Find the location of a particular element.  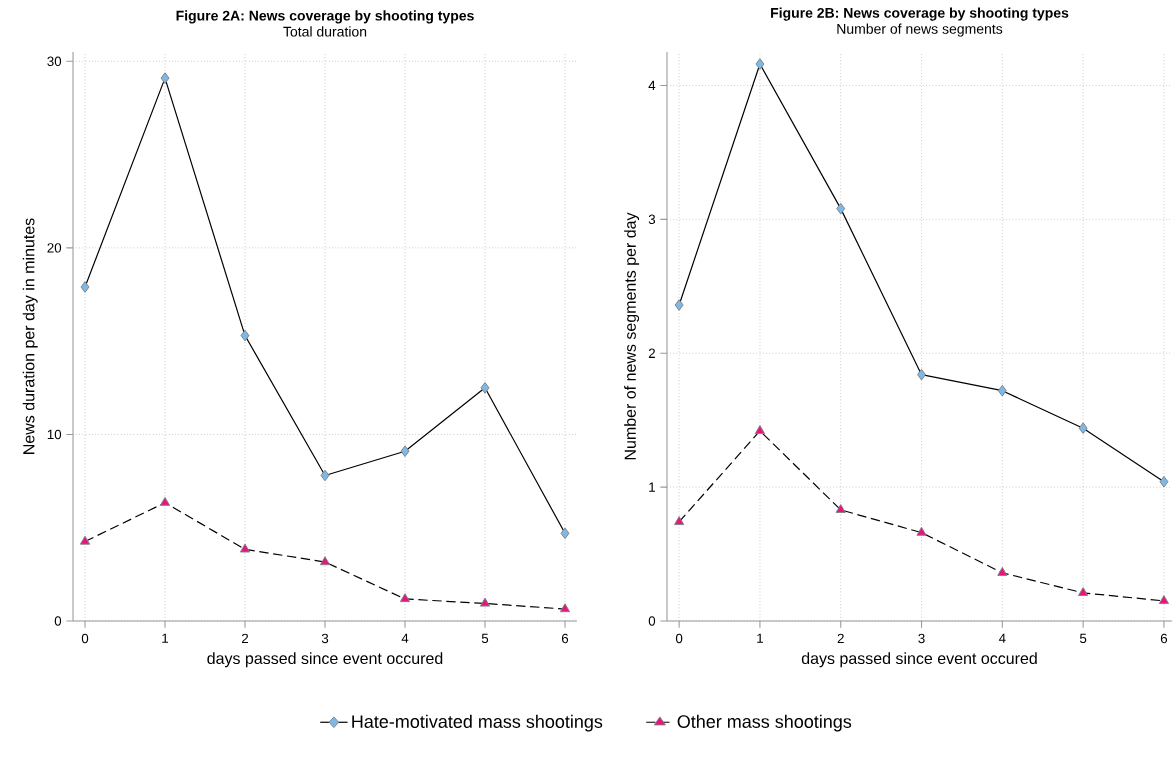

y-tick-label: 3 is located at coordinates (652, 219).